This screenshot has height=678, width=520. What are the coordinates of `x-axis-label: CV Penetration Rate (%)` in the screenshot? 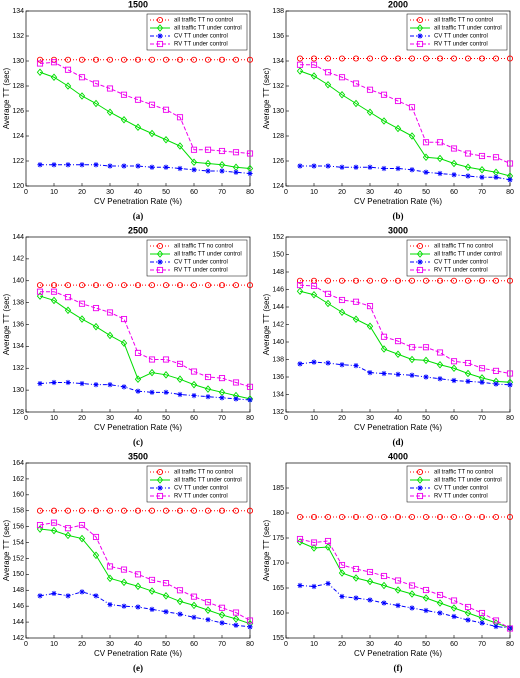 It's located at (398, 201).